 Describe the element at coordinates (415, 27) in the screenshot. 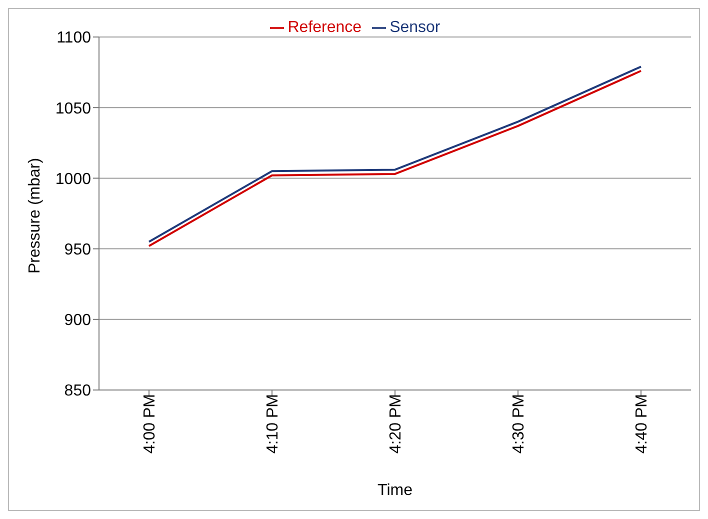

I see `legend-label: Sensor` at that location.